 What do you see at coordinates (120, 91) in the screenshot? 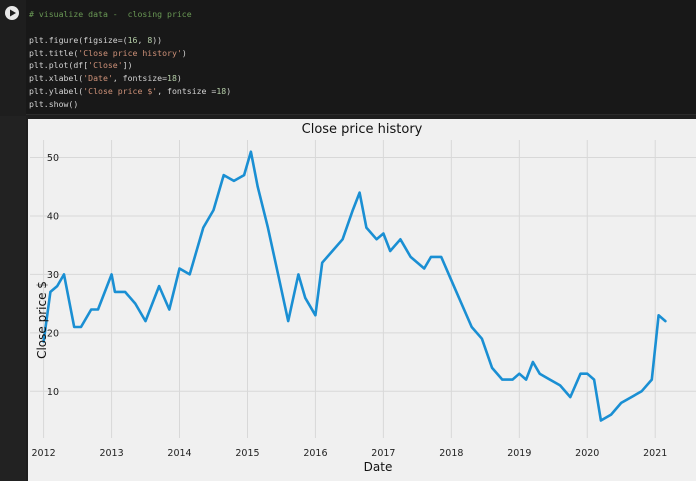
I see `code-token: 'Close price $'` at bounding box center [120, 91].